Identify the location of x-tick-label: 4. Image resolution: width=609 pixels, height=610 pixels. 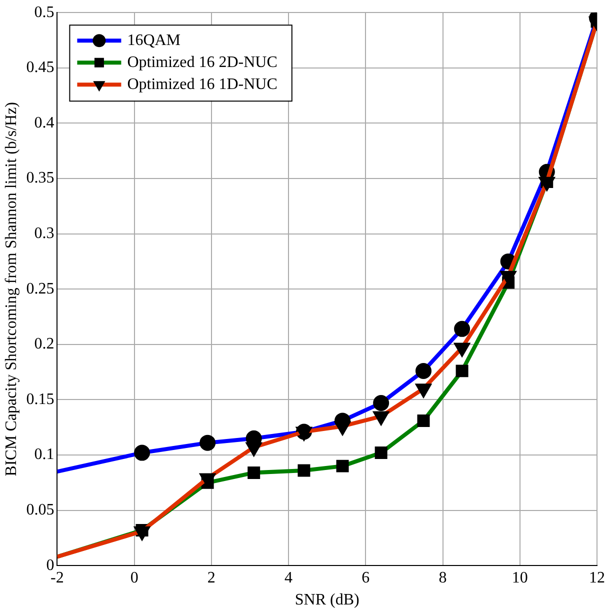
(288, 577).